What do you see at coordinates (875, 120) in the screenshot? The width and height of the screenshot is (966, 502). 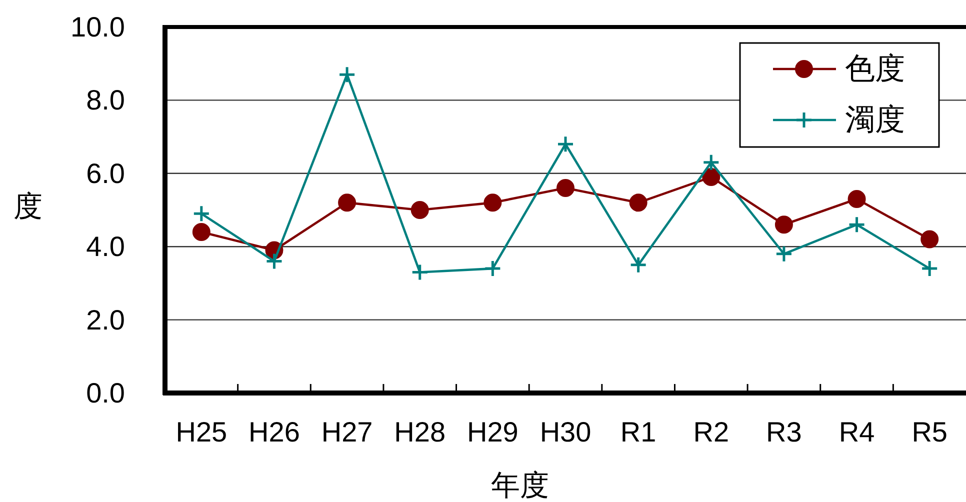 I see `legend-label: 濁度` at bounding box center [875, 120].